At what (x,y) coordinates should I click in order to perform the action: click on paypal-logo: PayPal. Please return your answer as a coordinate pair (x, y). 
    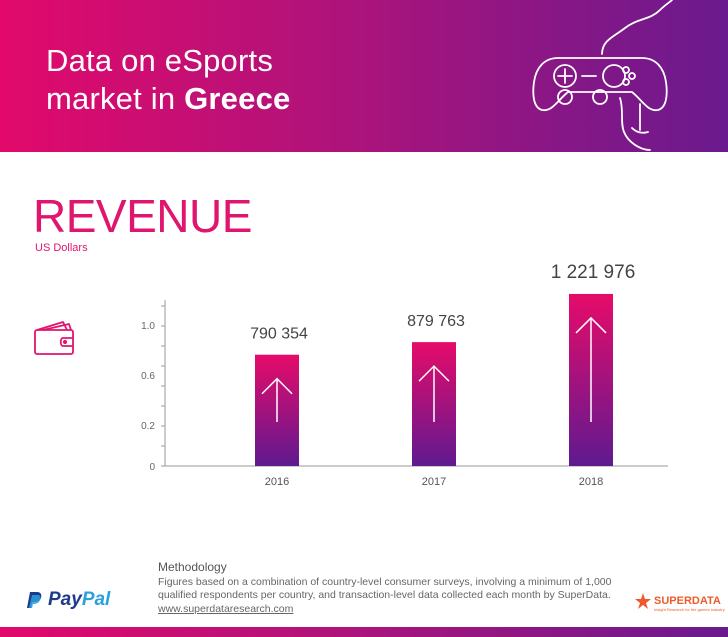
    Looking at the image, I should click on (68, 600).